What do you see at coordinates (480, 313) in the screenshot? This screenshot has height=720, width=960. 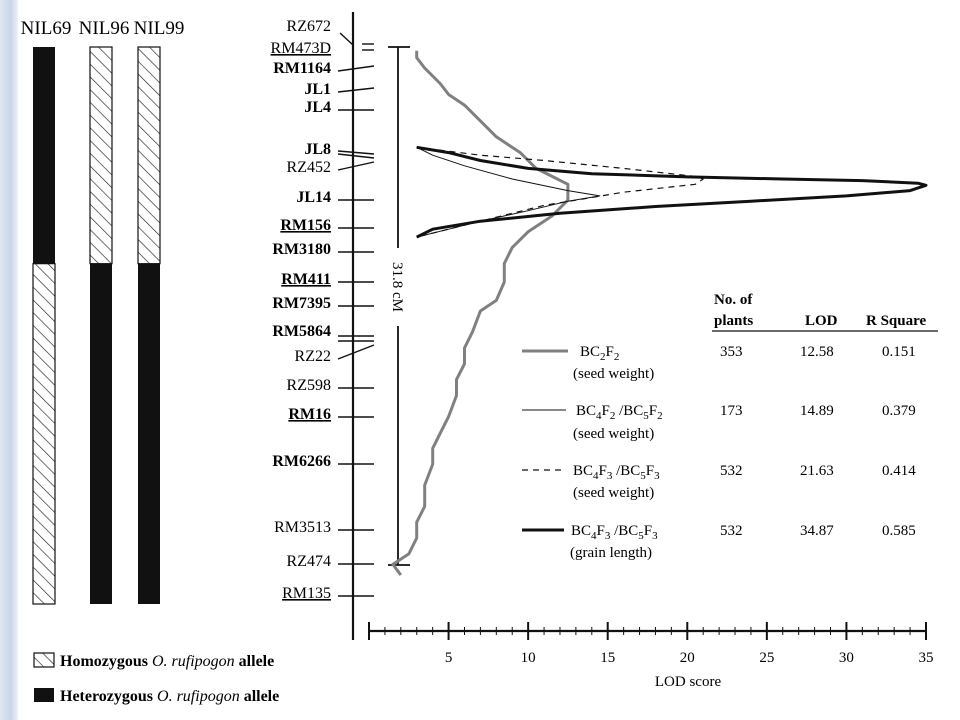 I see `curve-bc2f2-seed-weight` at bounding box center [480, 313].